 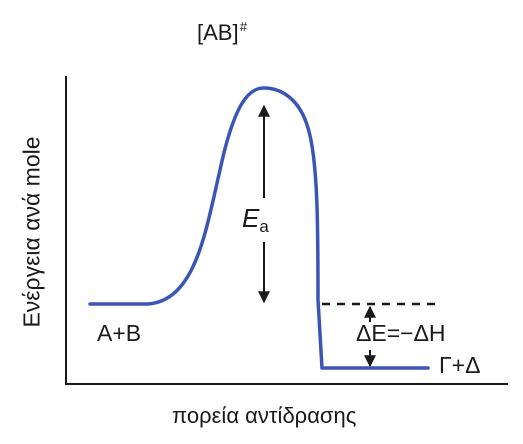 I want to click on products-label: Γ+Δ, so click(x=459, y=365).